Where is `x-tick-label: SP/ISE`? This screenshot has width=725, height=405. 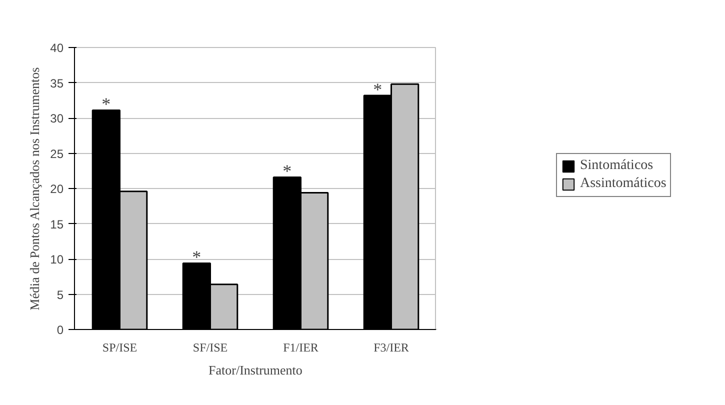
x-tick-label: SP/ISE is located at coordinates (120, 347).